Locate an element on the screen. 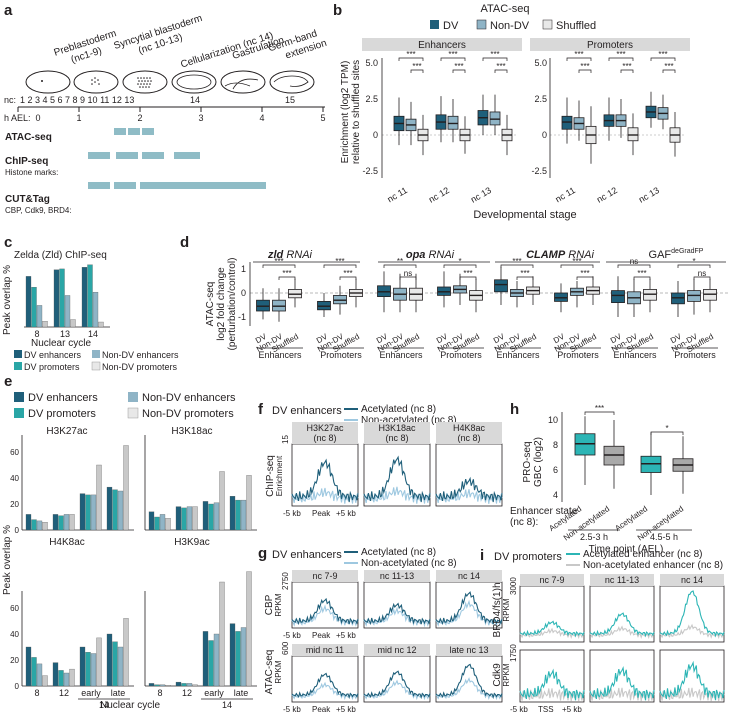 This screenshot has width=729, height=716. b-ytick-2.5: 2.5 is located at coordinates (371, 99).